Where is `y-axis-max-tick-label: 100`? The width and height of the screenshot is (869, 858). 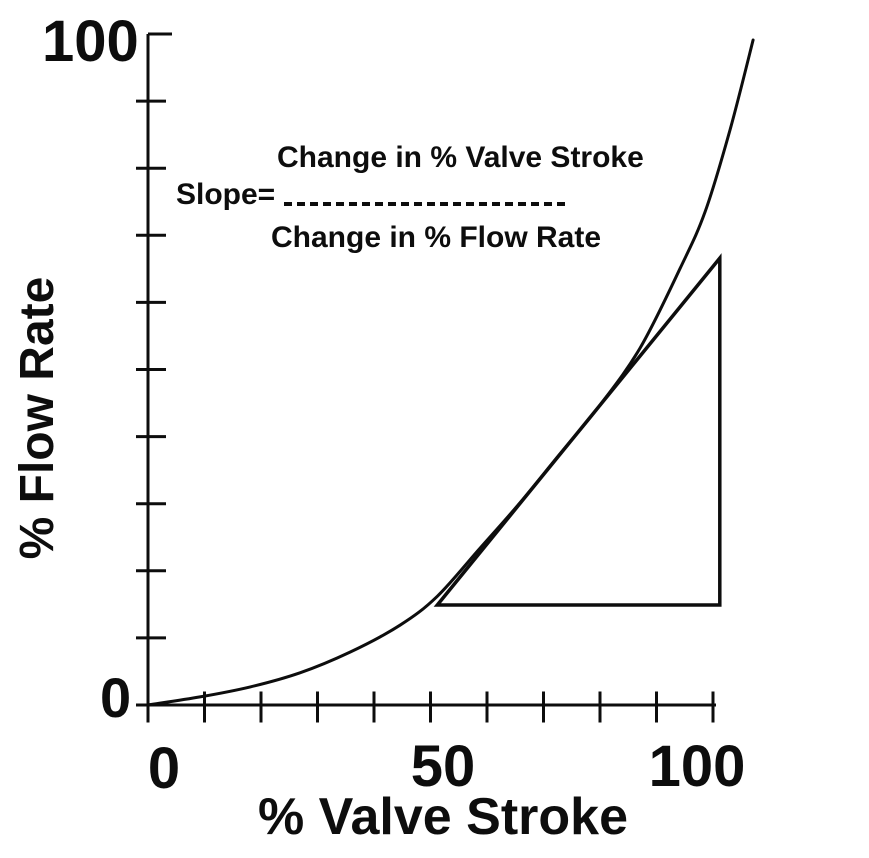
y-axis-max-tick-label: 100 is located at coordinates (90, 41).